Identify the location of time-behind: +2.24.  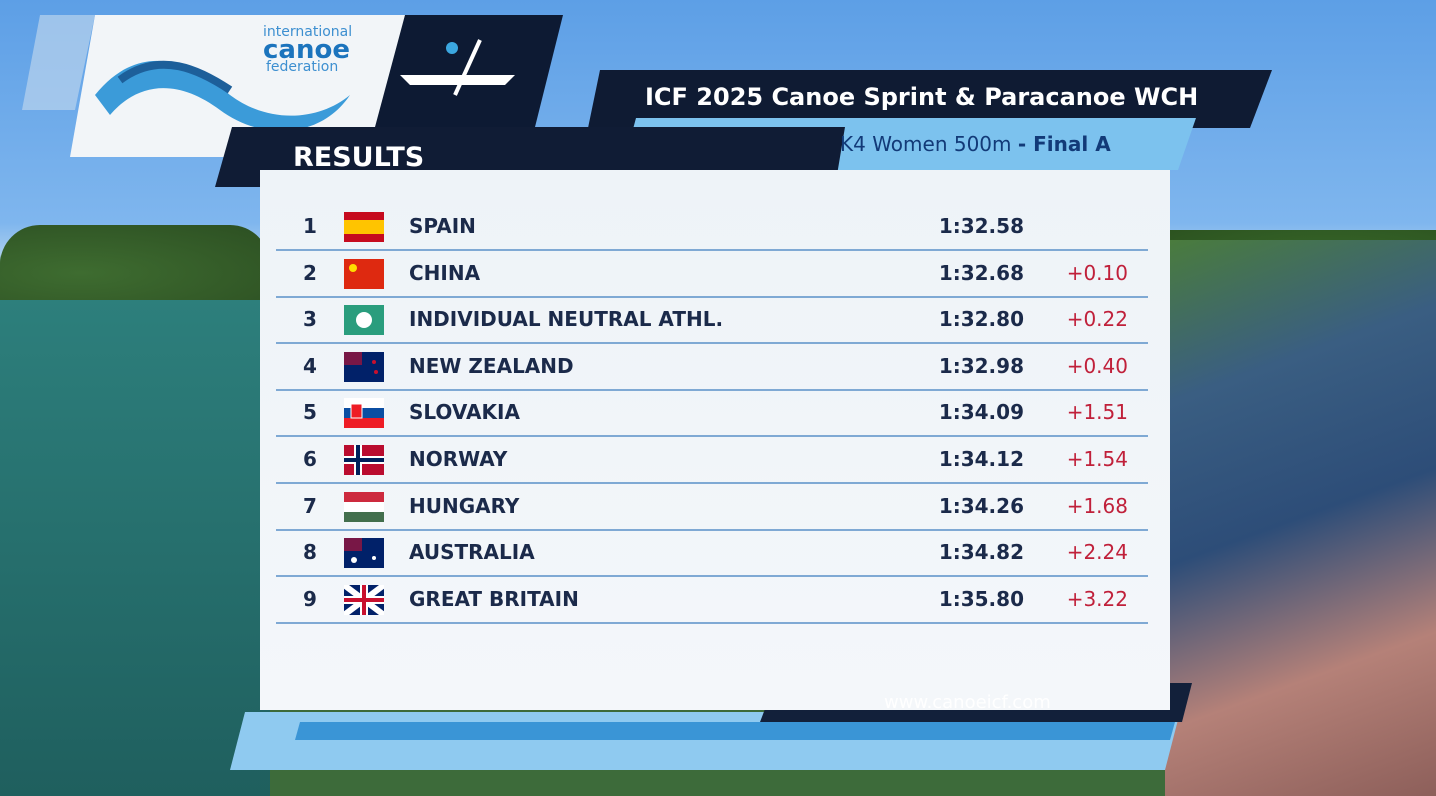
(1097, 552).